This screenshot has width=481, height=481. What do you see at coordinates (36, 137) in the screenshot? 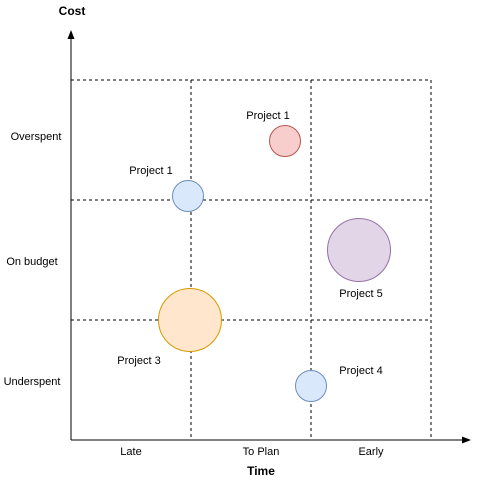
I see `row-label-overspent: Overspent` at bounding box center [36, 137].